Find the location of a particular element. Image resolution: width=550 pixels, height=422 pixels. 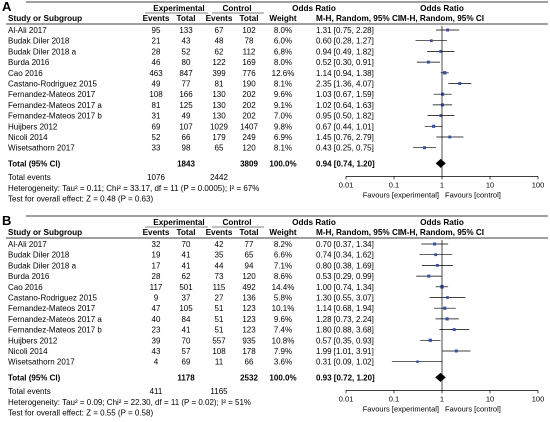

events-experimental: 46 is located at coordinates (156, 62).